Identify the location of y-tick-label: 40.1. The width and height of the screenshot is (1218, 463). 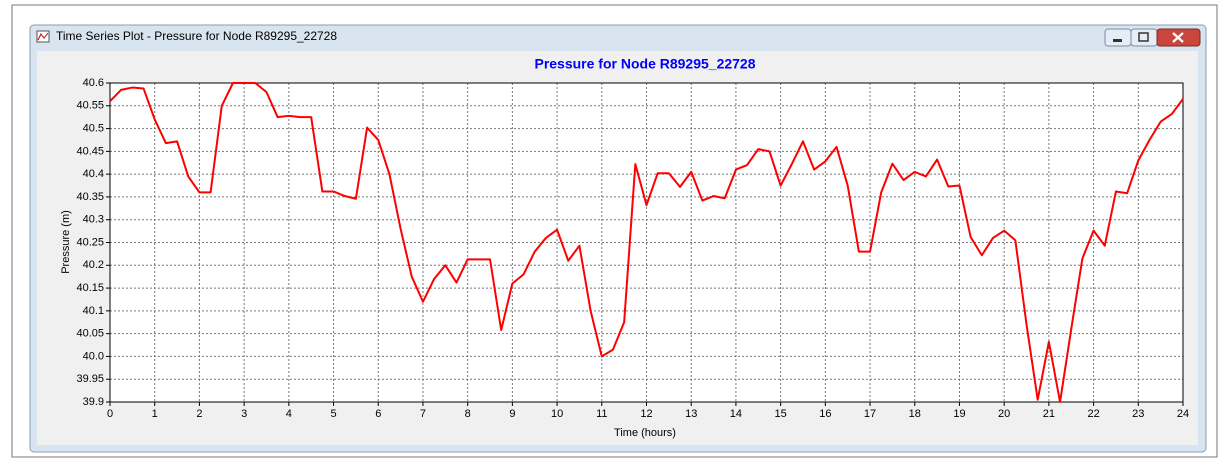
(93, 311).